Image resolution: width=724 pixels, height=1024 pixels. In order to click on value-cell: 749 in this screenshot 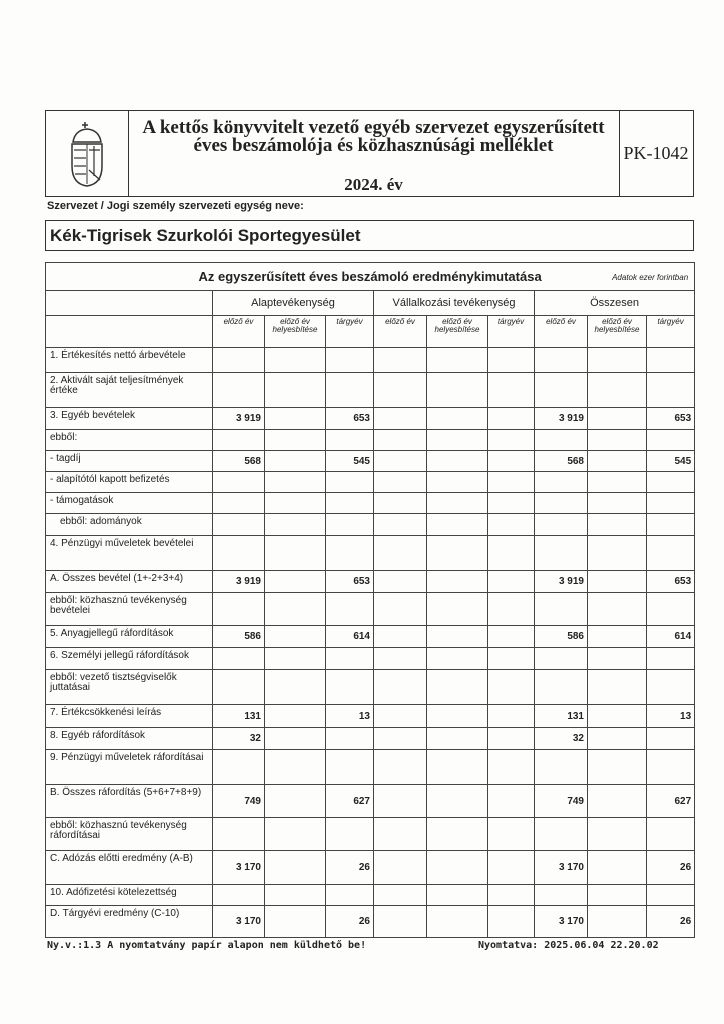, I will do `click(561, 801)`.